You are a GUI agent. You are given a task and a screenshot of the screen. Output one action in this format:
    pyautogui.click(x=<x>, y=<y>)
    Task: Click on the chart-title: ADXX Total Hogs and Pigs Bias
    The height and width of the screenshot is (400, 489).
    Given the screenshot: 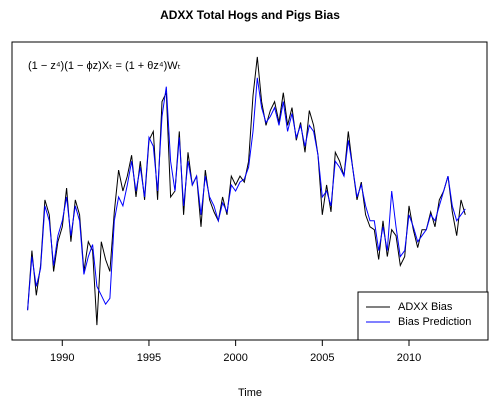 What is the action you would take?
    pyautogui.click(x=250, y=15)
    